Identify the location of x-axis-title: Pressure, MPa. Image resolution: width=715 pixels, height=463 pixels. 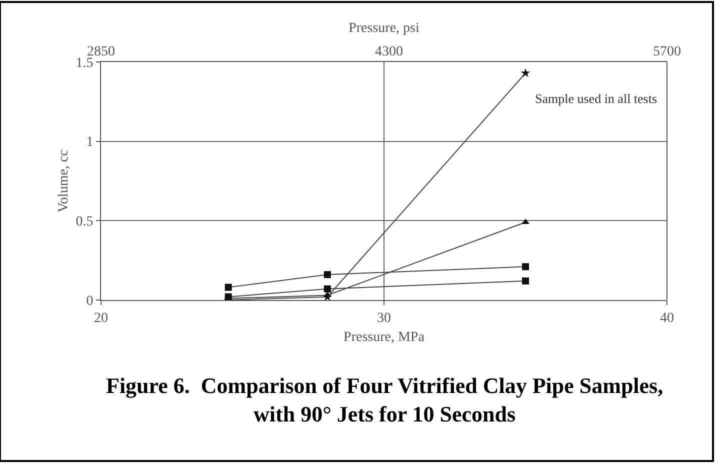
(385, 338).